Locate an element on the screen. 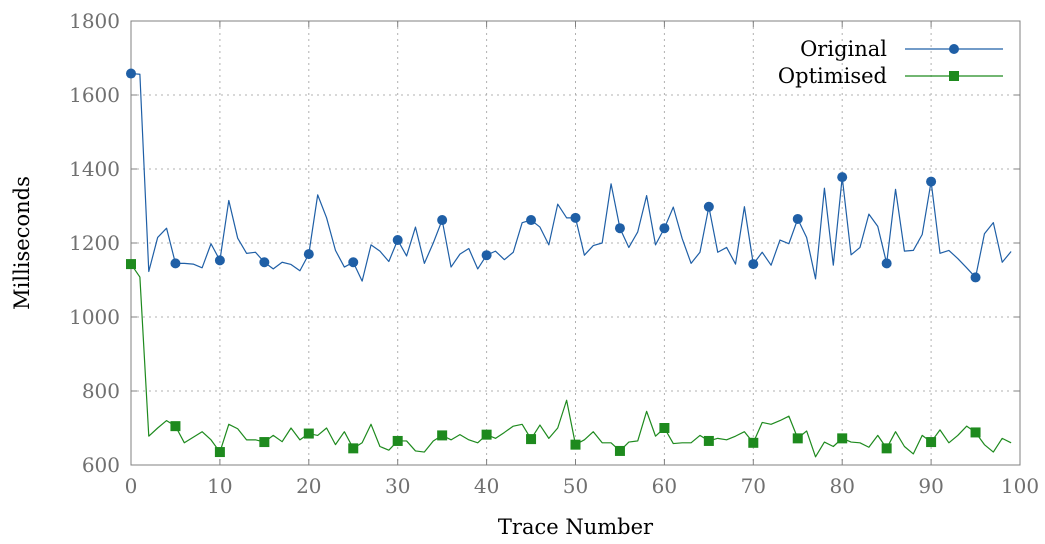  x-tick-label: 80 is located at coordinates (841, 486).